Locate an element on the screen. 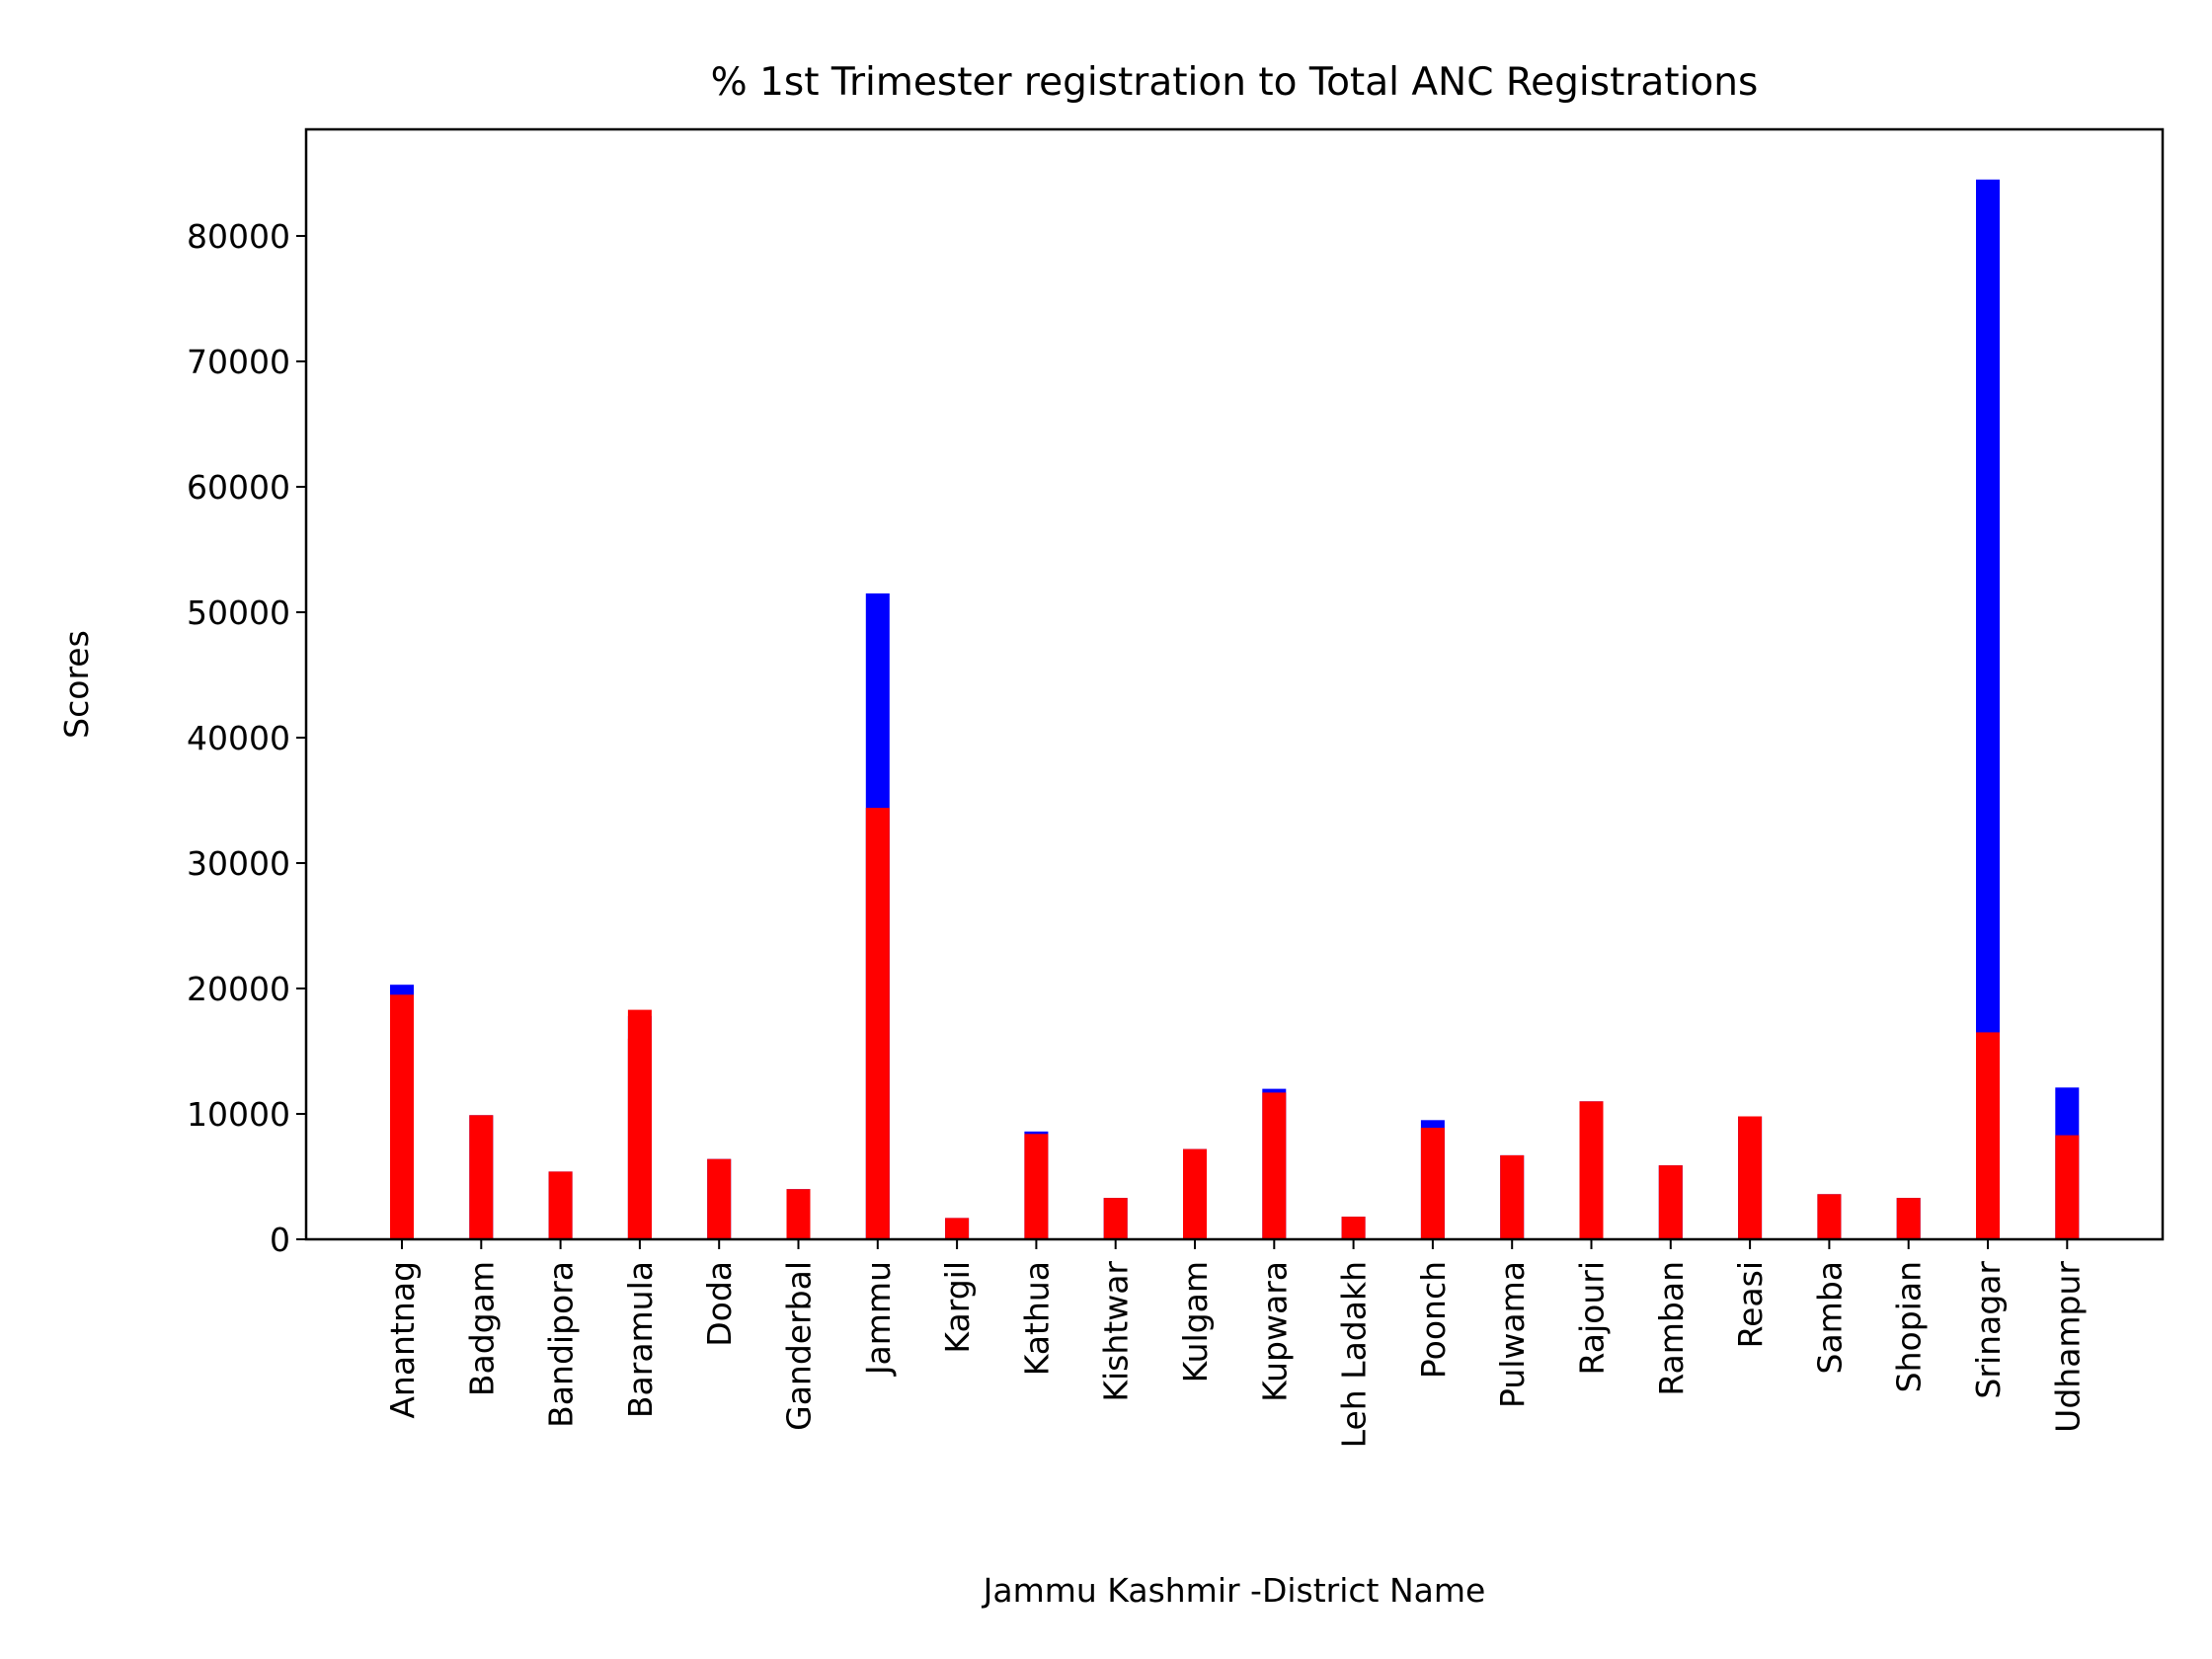 The width and height of the screenshot is (2212, 1659). x-tick-label: Kulgam is located at coordinates (1195, 1321).